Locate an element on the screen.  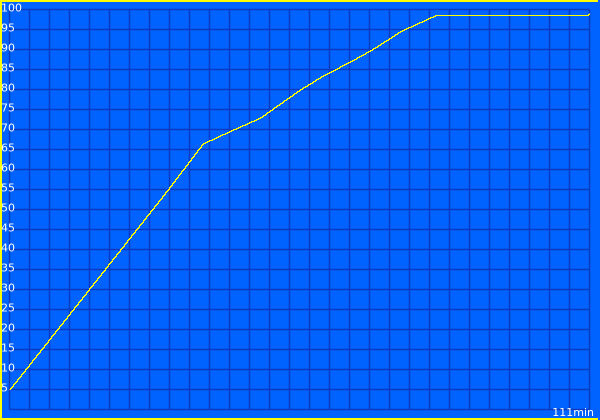
y-tick-label: 95 is located at coordinates (8, 28).